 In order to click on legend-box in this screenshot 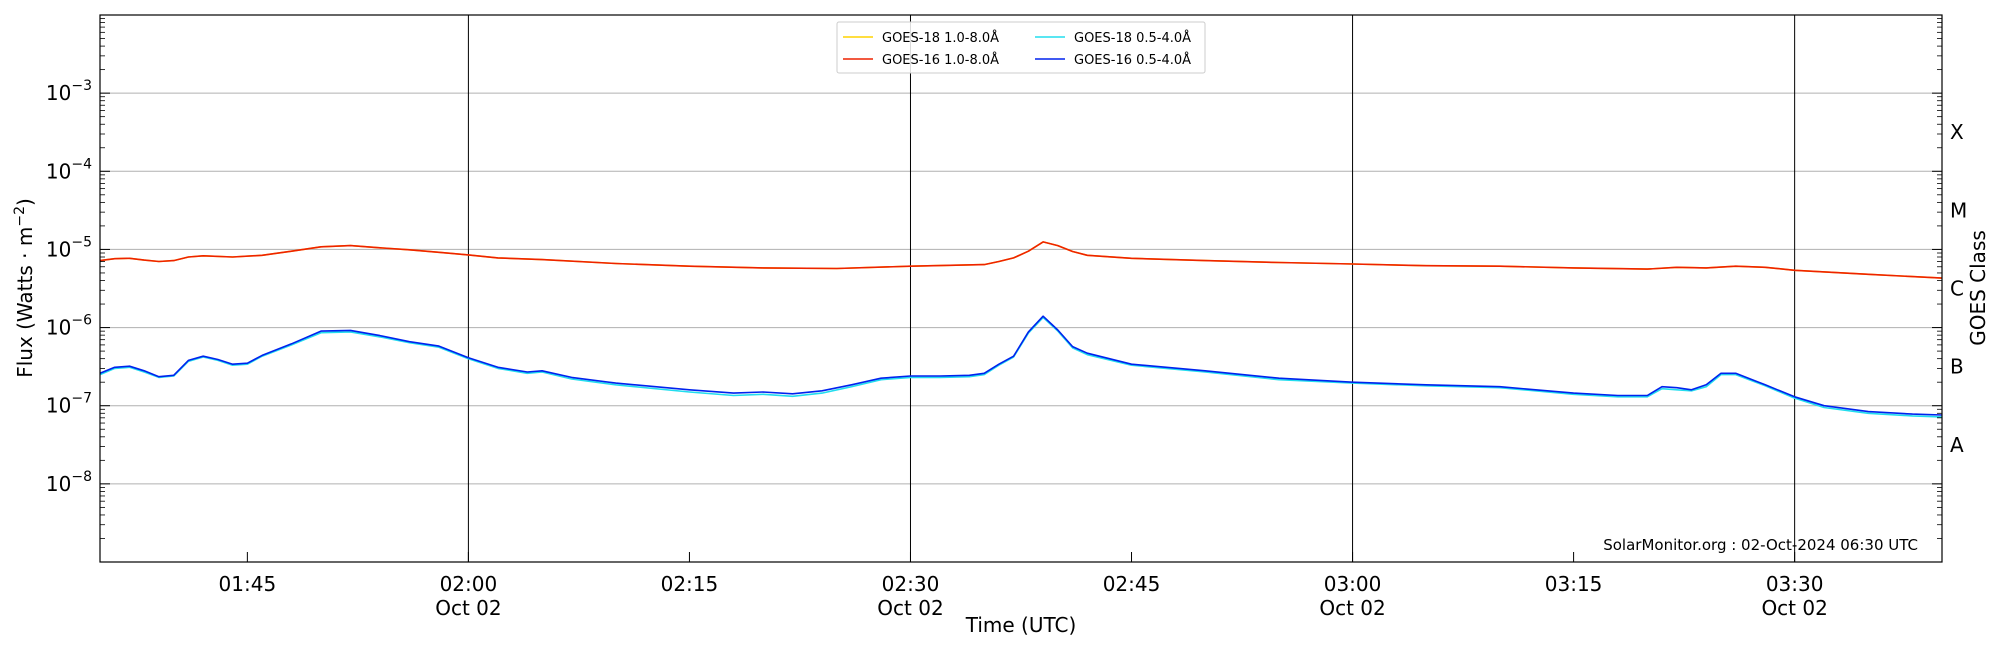, I will do `click(1021, 47)`.